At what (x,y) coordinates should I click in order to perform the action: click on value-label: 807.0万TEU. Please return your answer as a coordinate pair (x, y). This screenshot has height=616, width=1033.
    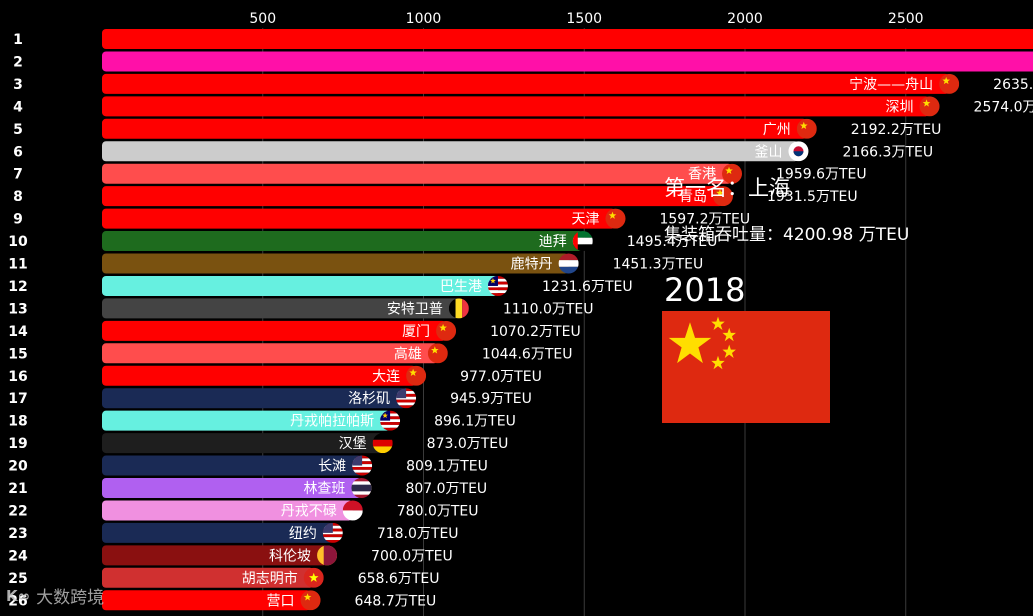
    Looking at the image, I should click on (446, 489).